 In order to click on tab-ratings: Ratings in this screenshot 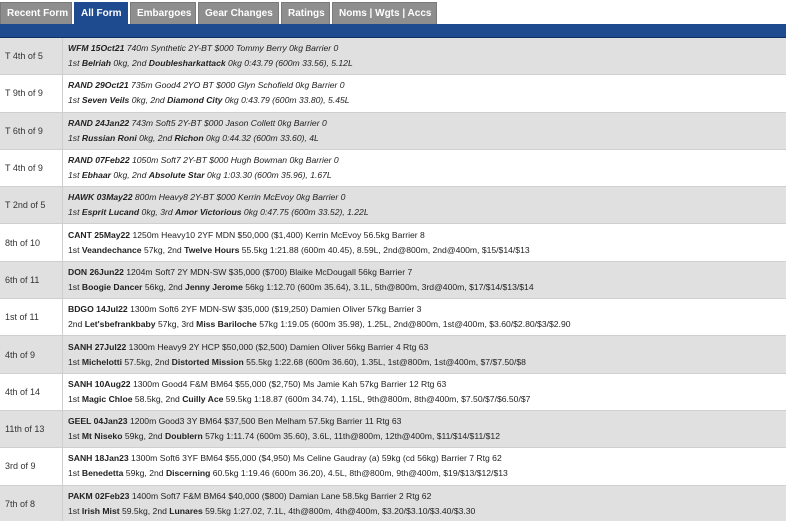, I will do `click(305, 13)`.